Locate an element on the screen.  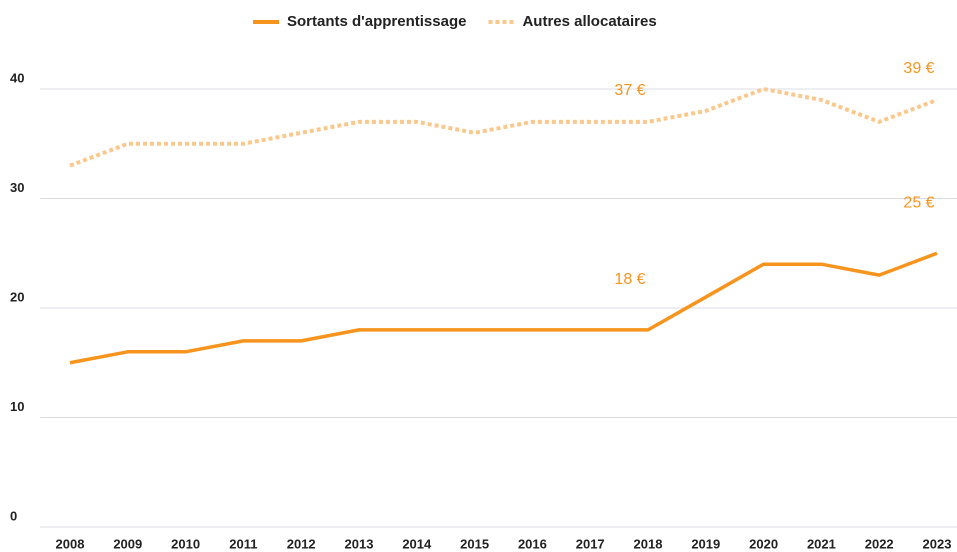
x-tick-label: 2016 is located at coordinates (532, 543).